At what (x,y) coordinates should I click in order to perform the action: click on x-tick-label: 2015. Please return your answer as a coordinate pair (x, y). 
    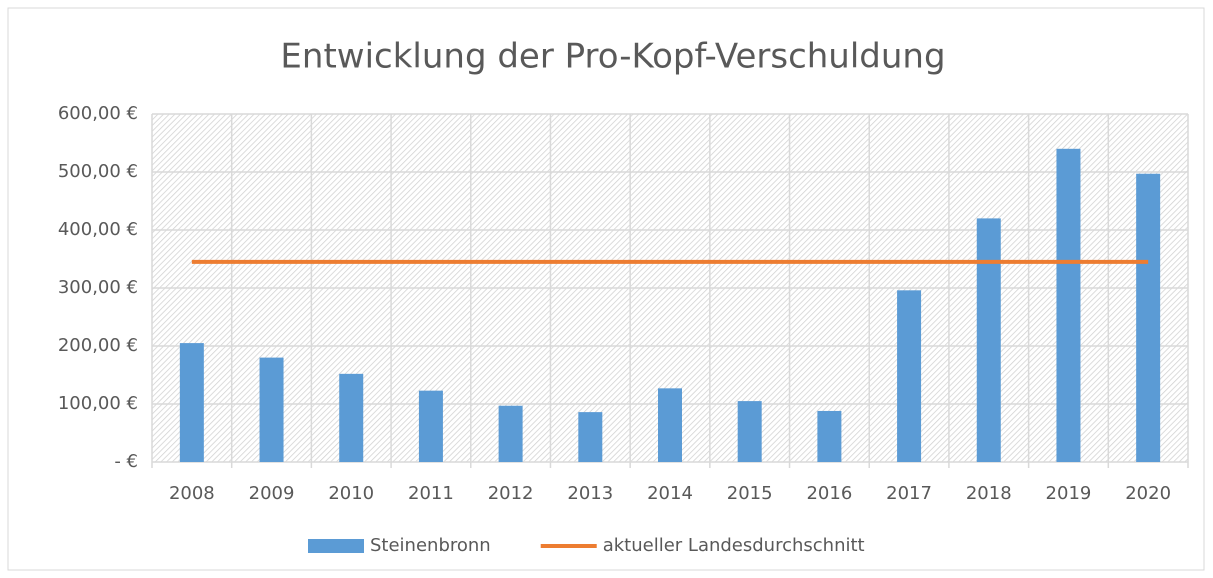
    Looking at the image, I should click on (750, 493).